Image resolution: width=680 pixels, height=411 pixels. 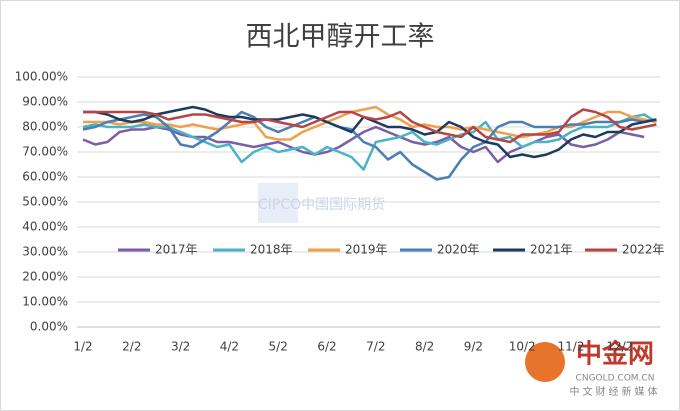 What do you see at coordinates (45, 177) in the screenshot?
I see `y-tick-label: 60.00%` at bounding box center [45, 177].